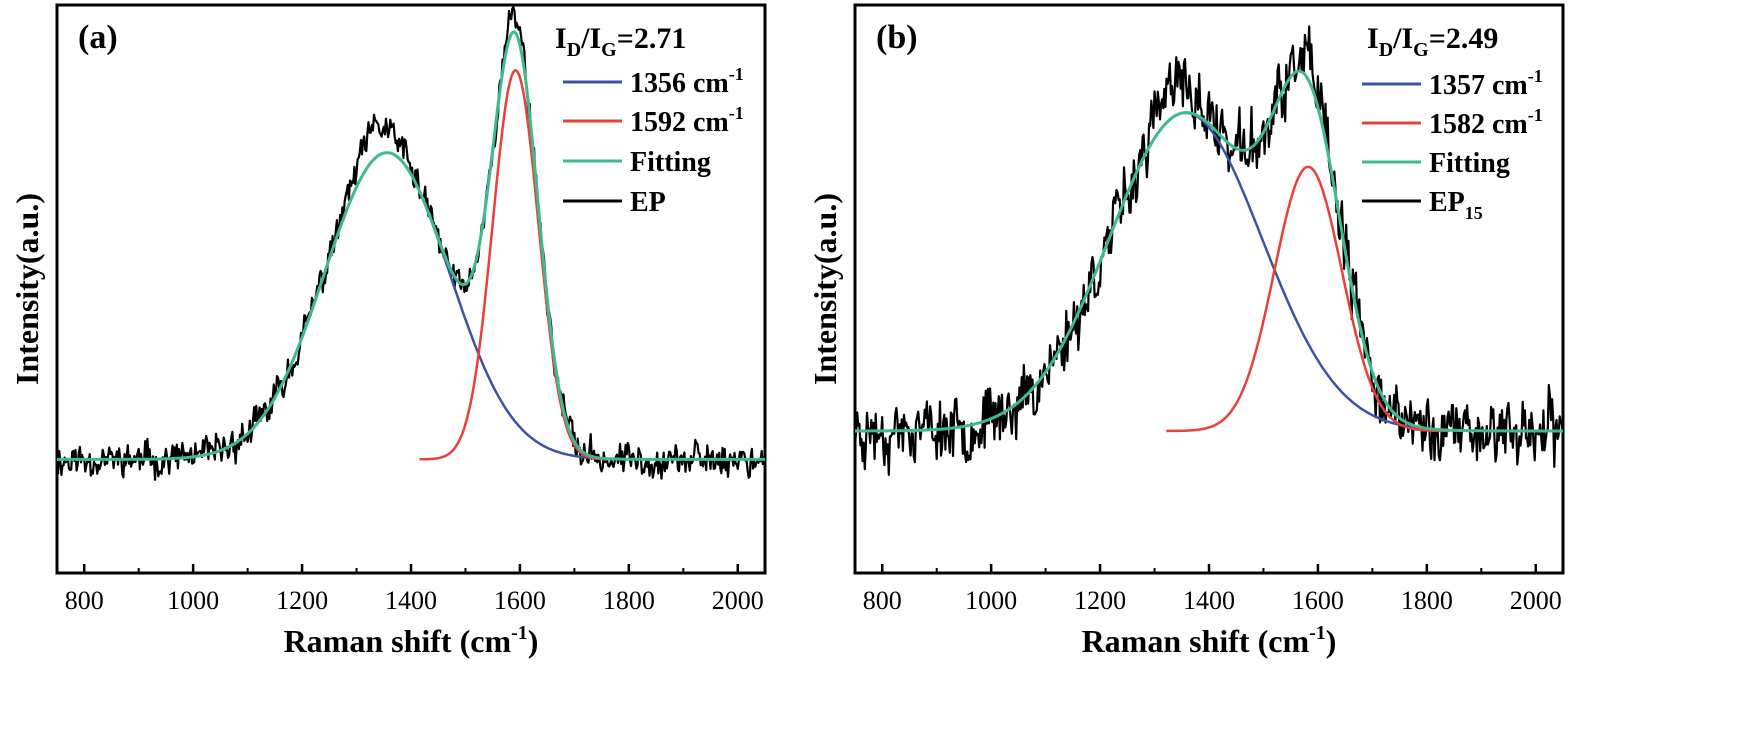 This screenshot has width=1750, height=738. I want to click on ratio-label: ID/IG=2.71, so click(620, 41).